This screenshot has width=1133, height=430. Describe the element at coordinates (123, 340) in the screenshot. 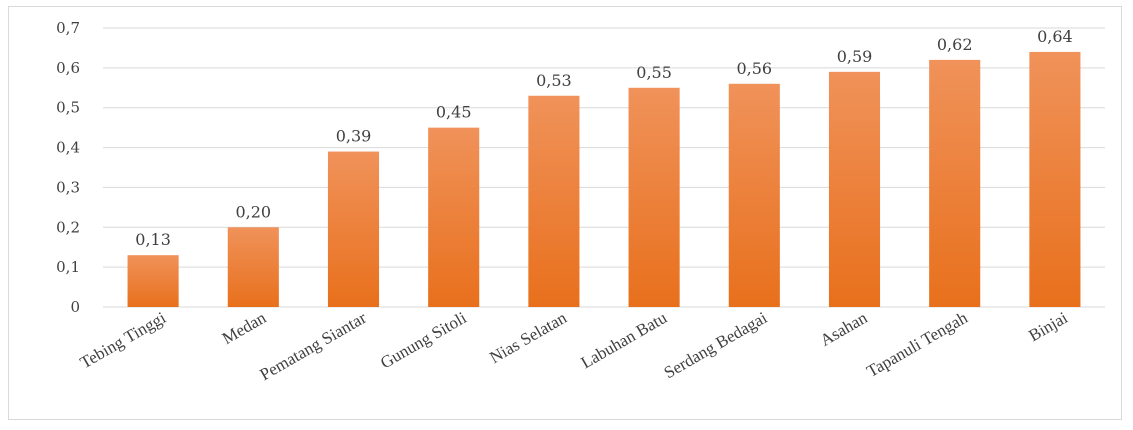

I see `x-tick-label: Tebing Tinggi` at that location.